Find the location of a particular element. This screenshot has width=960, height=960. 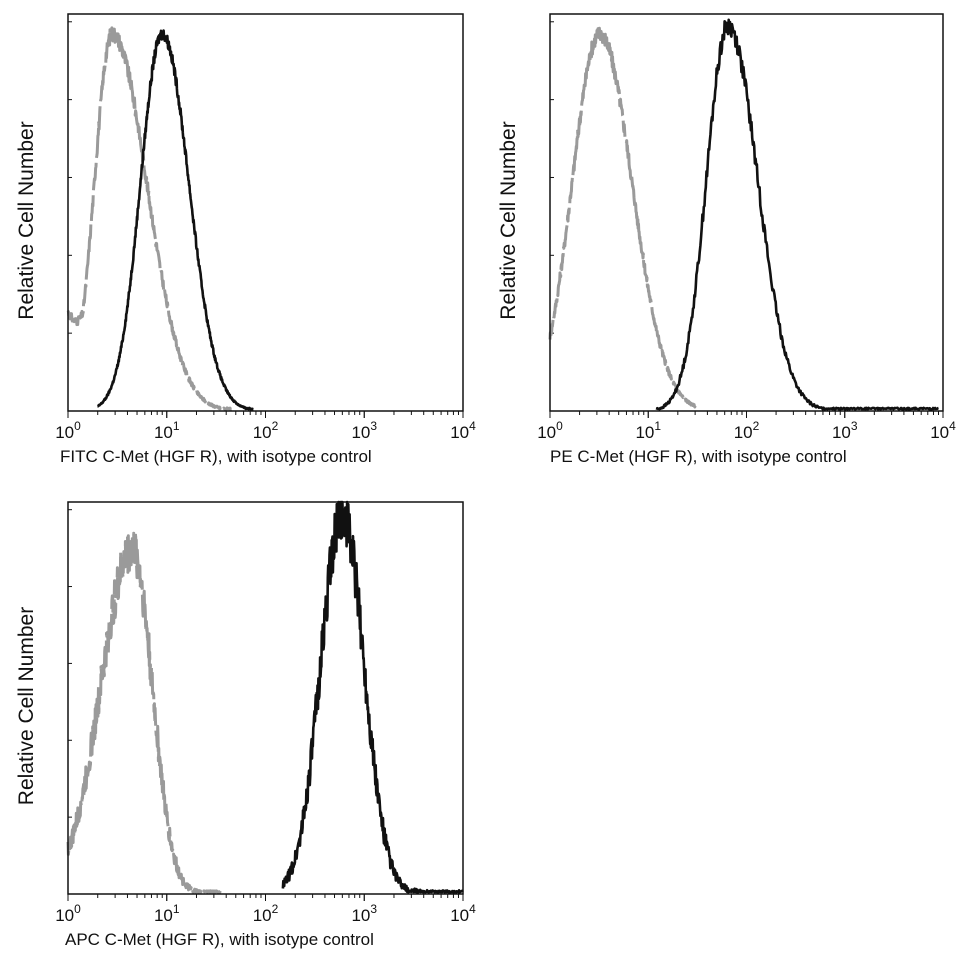

x-axis-label: APC C-Met (HGF R), with isotype control is located at coordinates (219, 939).